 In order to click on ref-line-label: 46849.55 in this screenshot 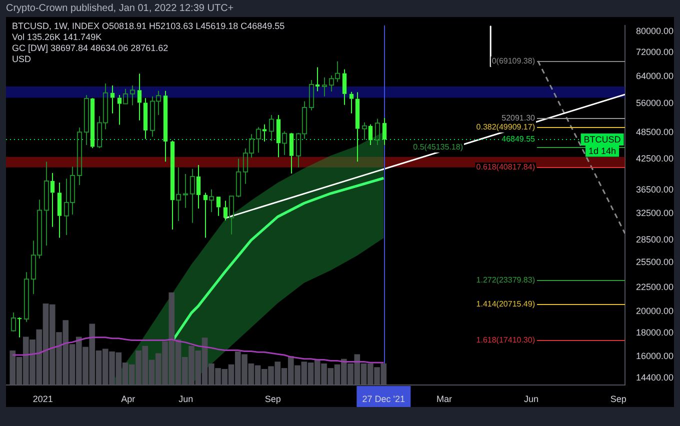, I will do `click(519, 139)`.